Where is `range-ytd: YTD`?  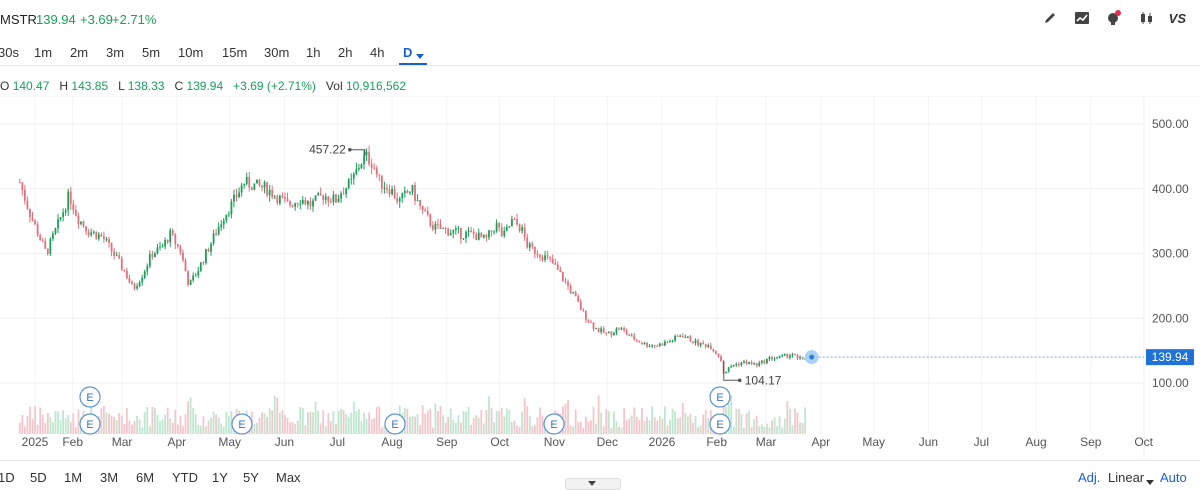
range-ytd: YTD is located at coordinates (185, 477).